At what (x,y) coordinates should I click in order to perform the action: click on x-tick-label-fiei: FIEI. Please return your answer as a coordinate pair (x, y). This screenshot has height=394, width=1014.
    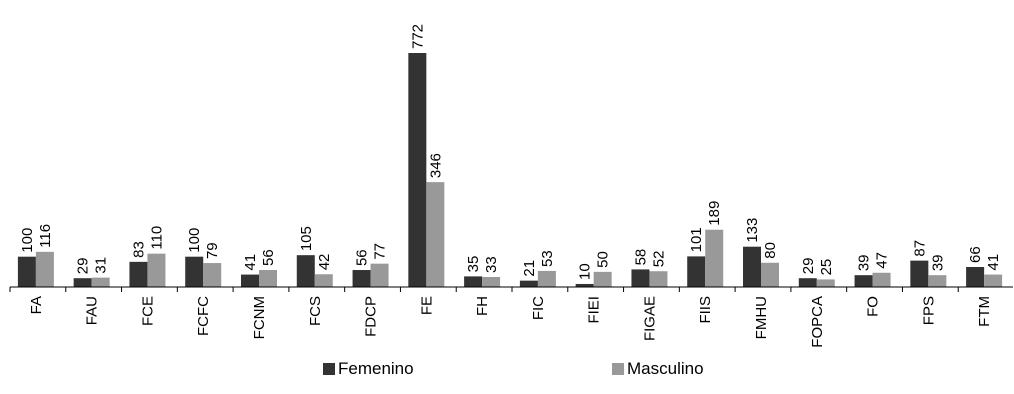
    Looking at the image, I should click on (594, 310).